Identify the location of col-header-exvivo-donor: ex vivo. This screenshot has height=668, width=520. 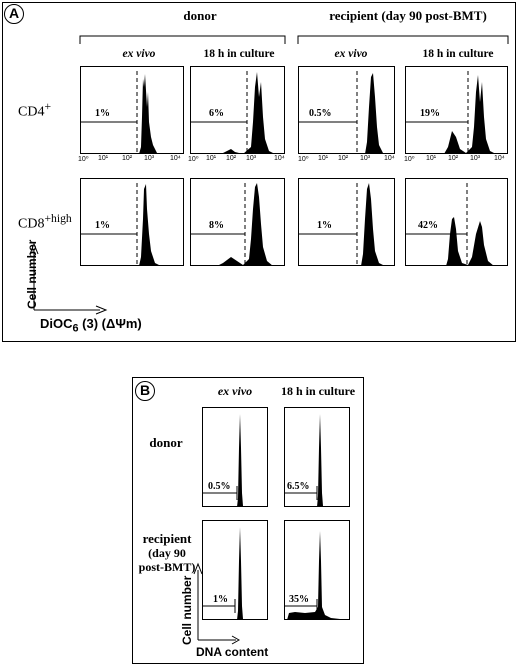
(139, 54).